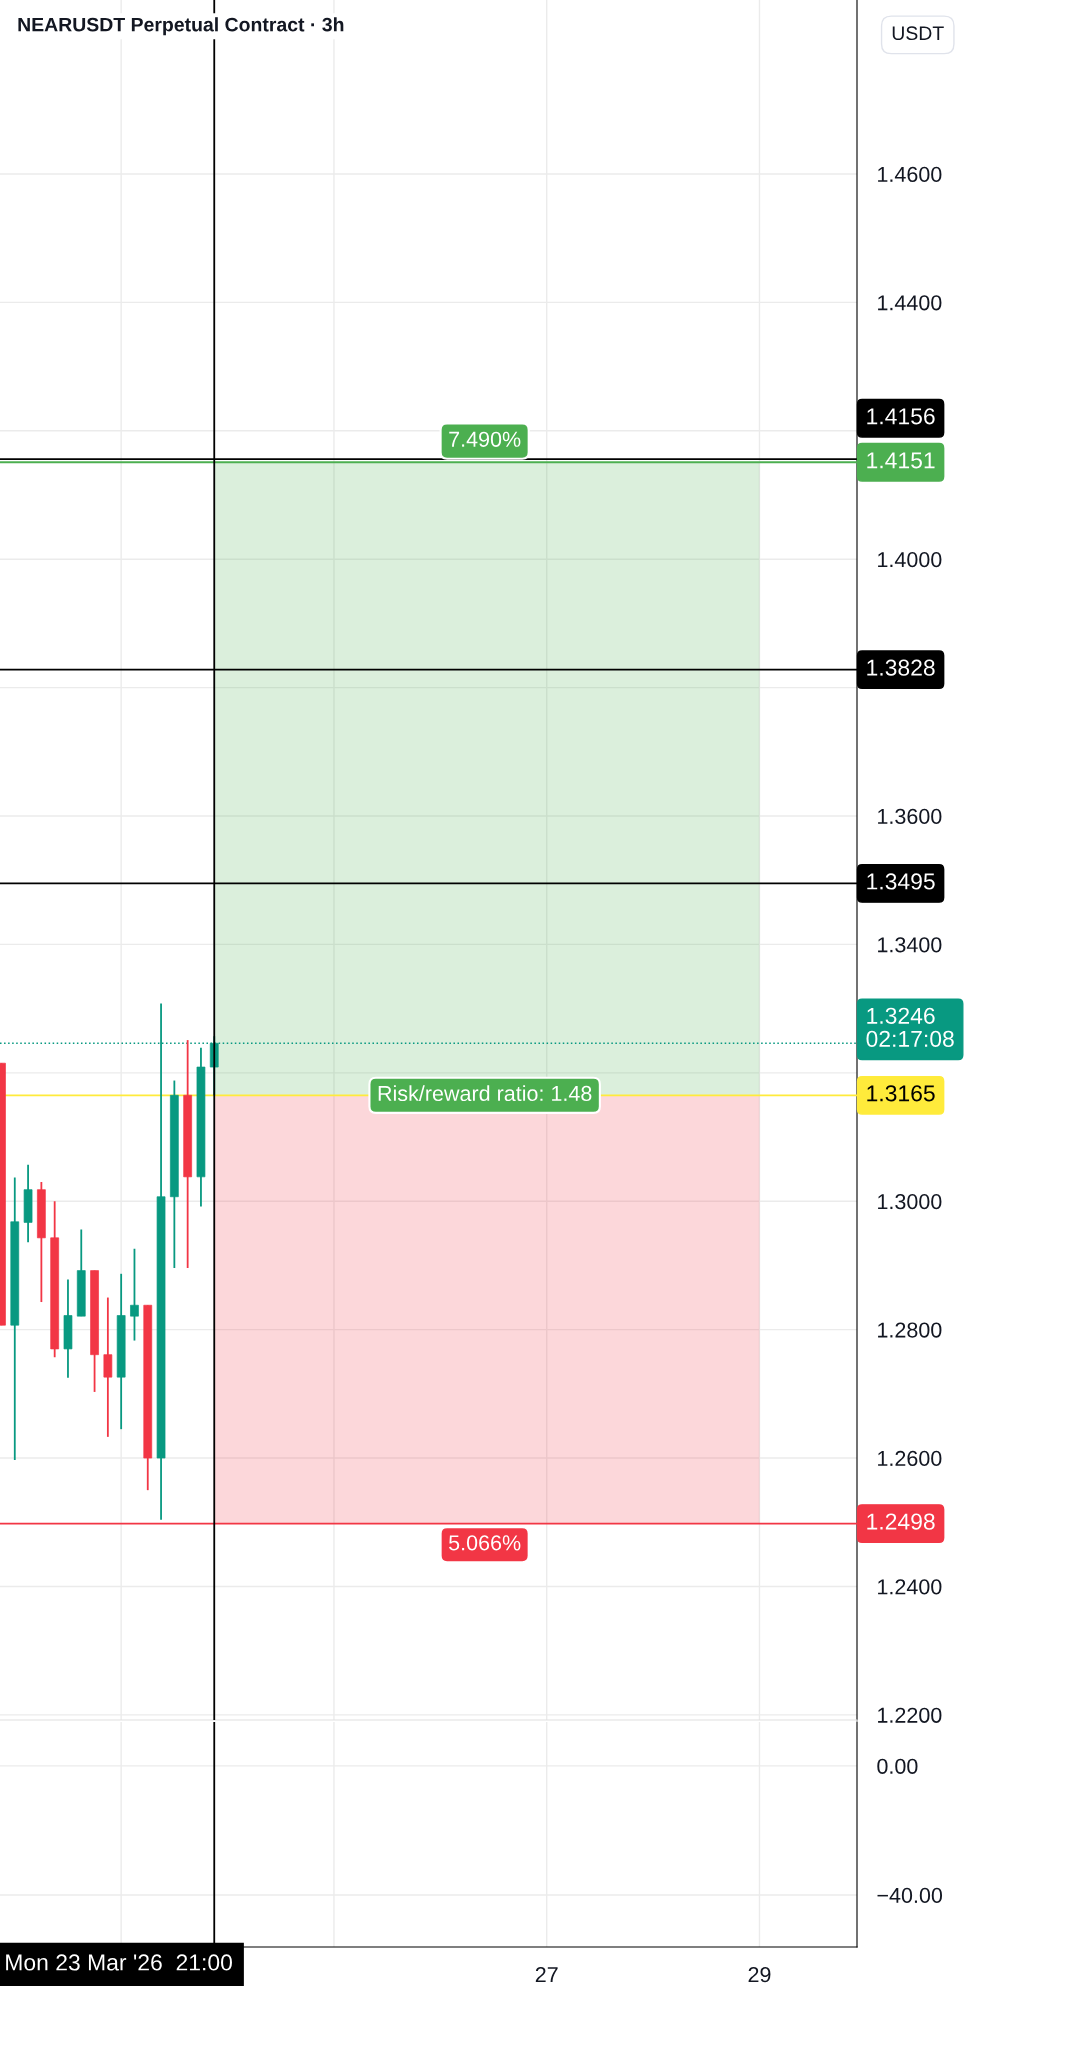 Image resolution: width=1078 pixels, height=2049 pixels. What do you see at coordinates (546, 1975) in the screenshot?
I see `x-tick-label: 27` at bounding box center [546, 1975].